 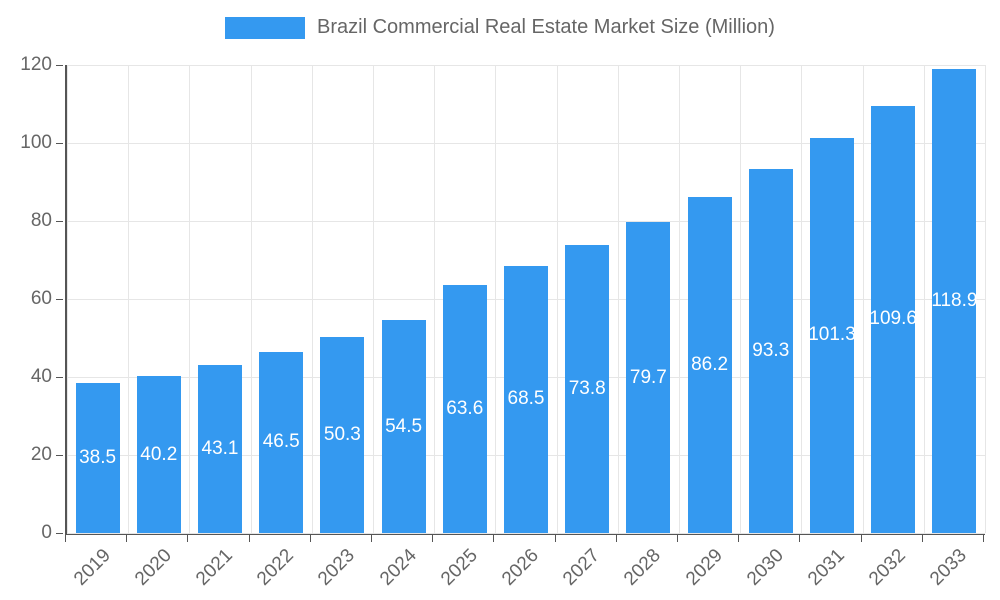 I want to click on bar-value-label: 38.5, so click(x=98, y=457).